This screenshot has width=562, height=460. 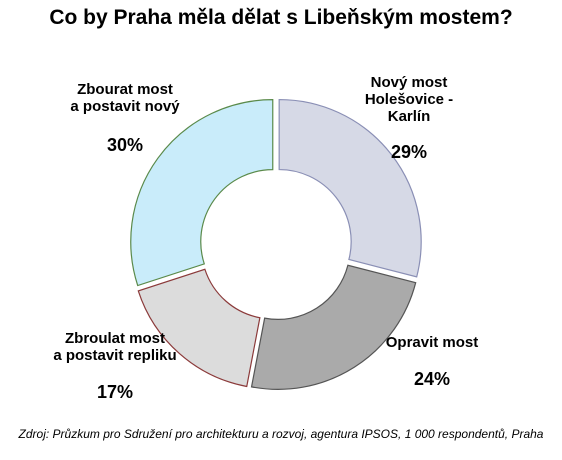 I want to click on slice-label-3: Zbroulat most a postavit repliku, so click(x=114, y=347).